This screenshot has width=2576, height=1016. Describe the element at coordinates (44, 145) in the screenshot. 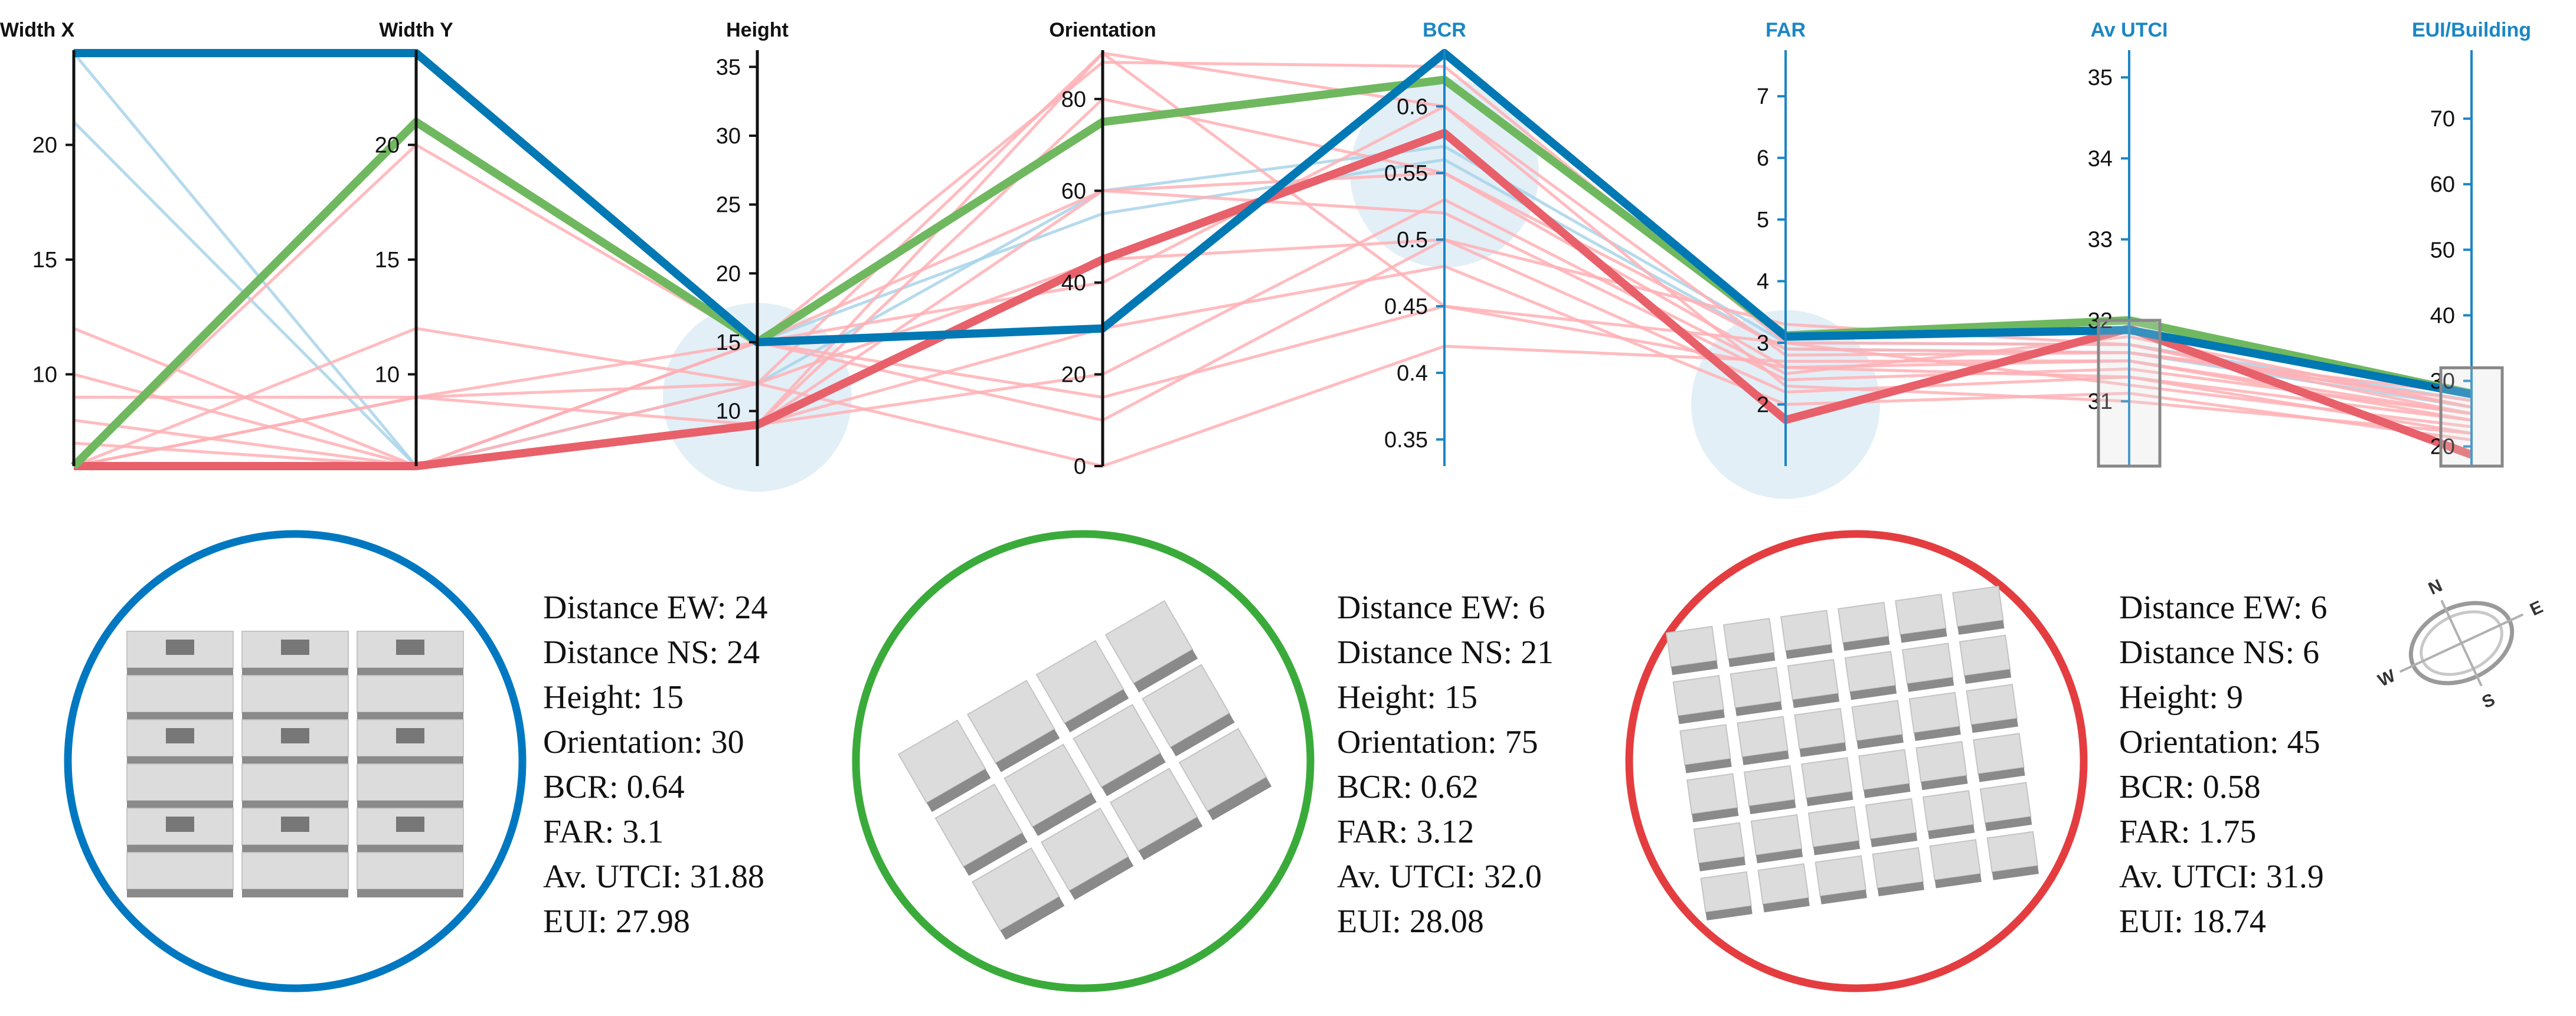

I see `tick-label-width_x: 20` at that location.